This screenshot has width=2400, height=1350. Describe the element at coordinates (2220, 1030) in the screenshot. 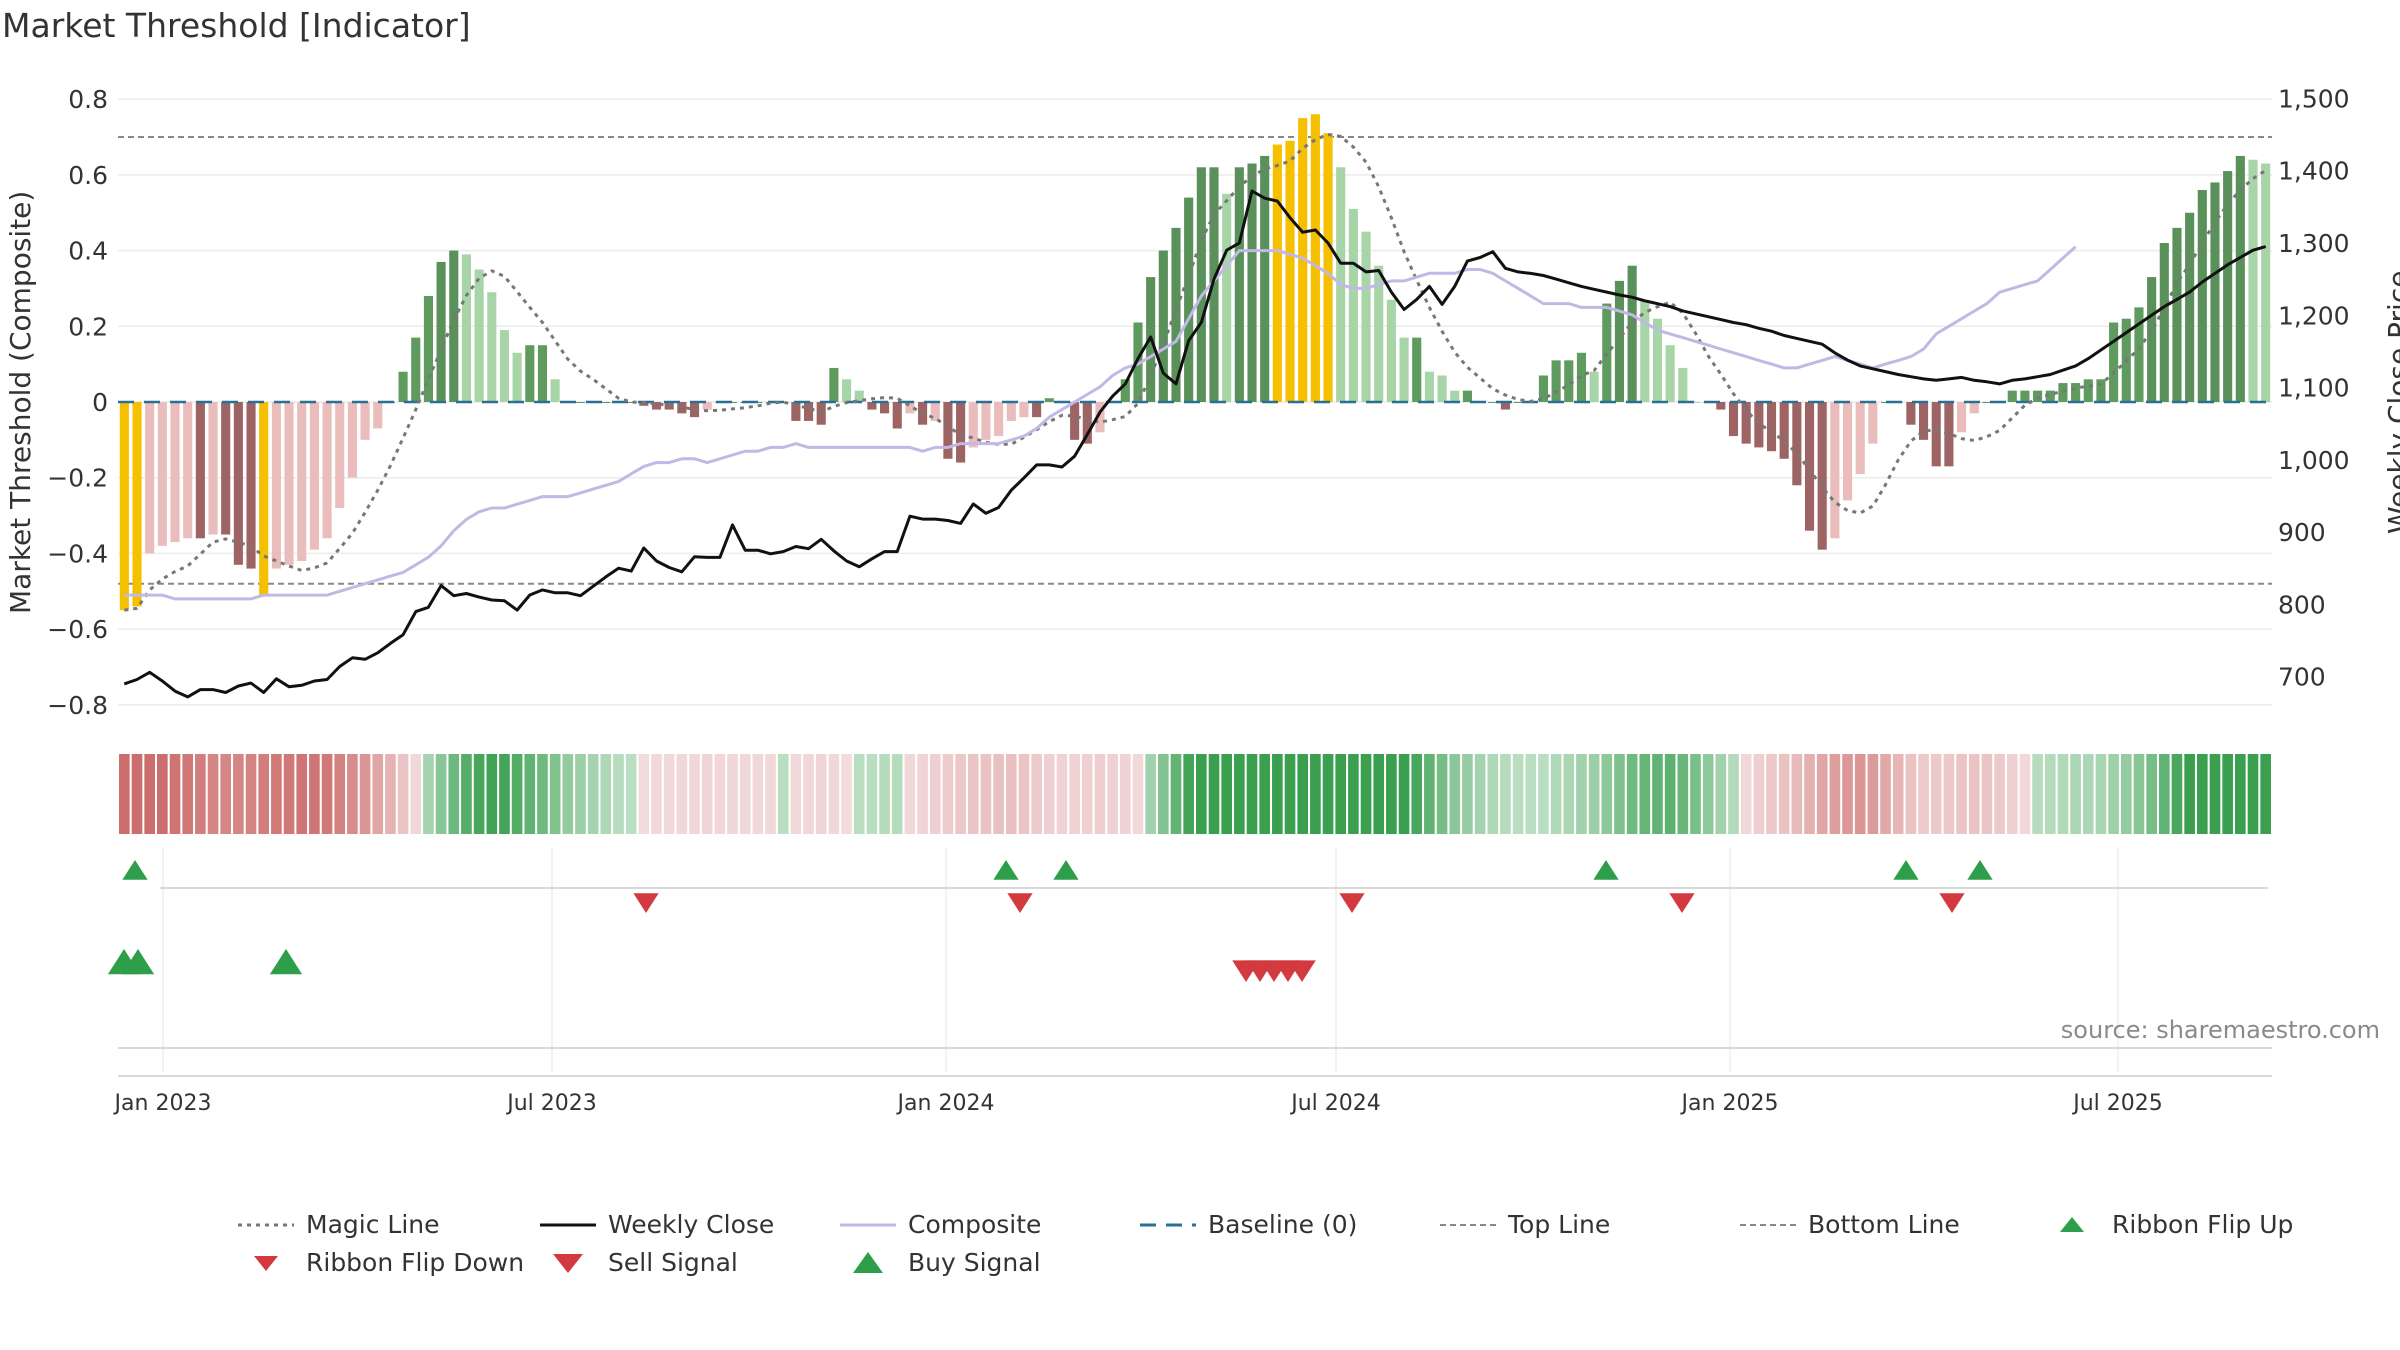

I see `source-note: source: sharemaestro.com` at that location.